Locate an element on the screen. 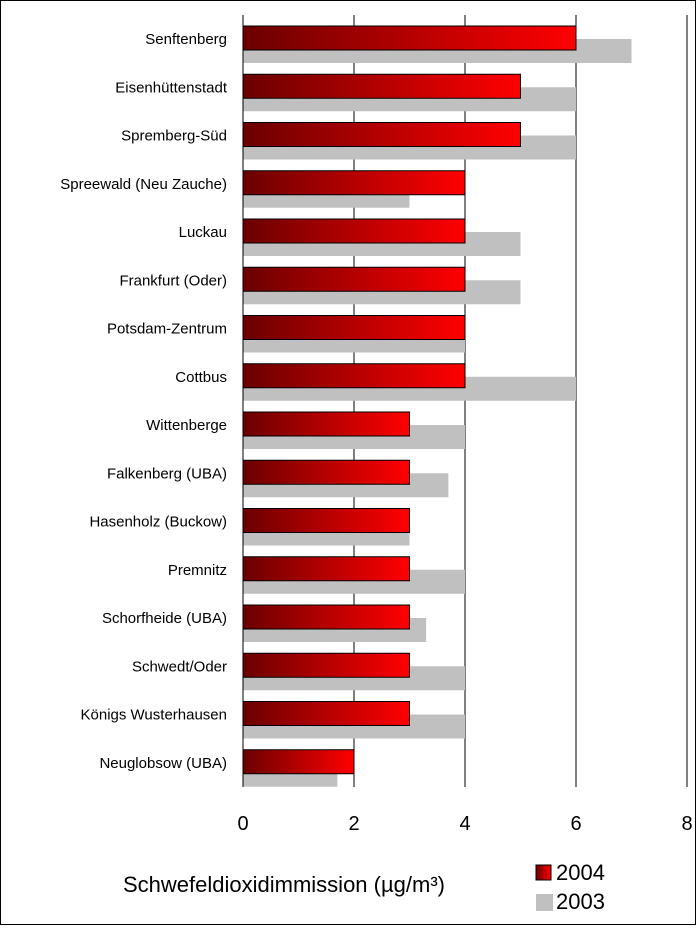 The width and height of the screenshot is (696, 929). category-label-11: Premnitz is located at coordinates (197, 570).